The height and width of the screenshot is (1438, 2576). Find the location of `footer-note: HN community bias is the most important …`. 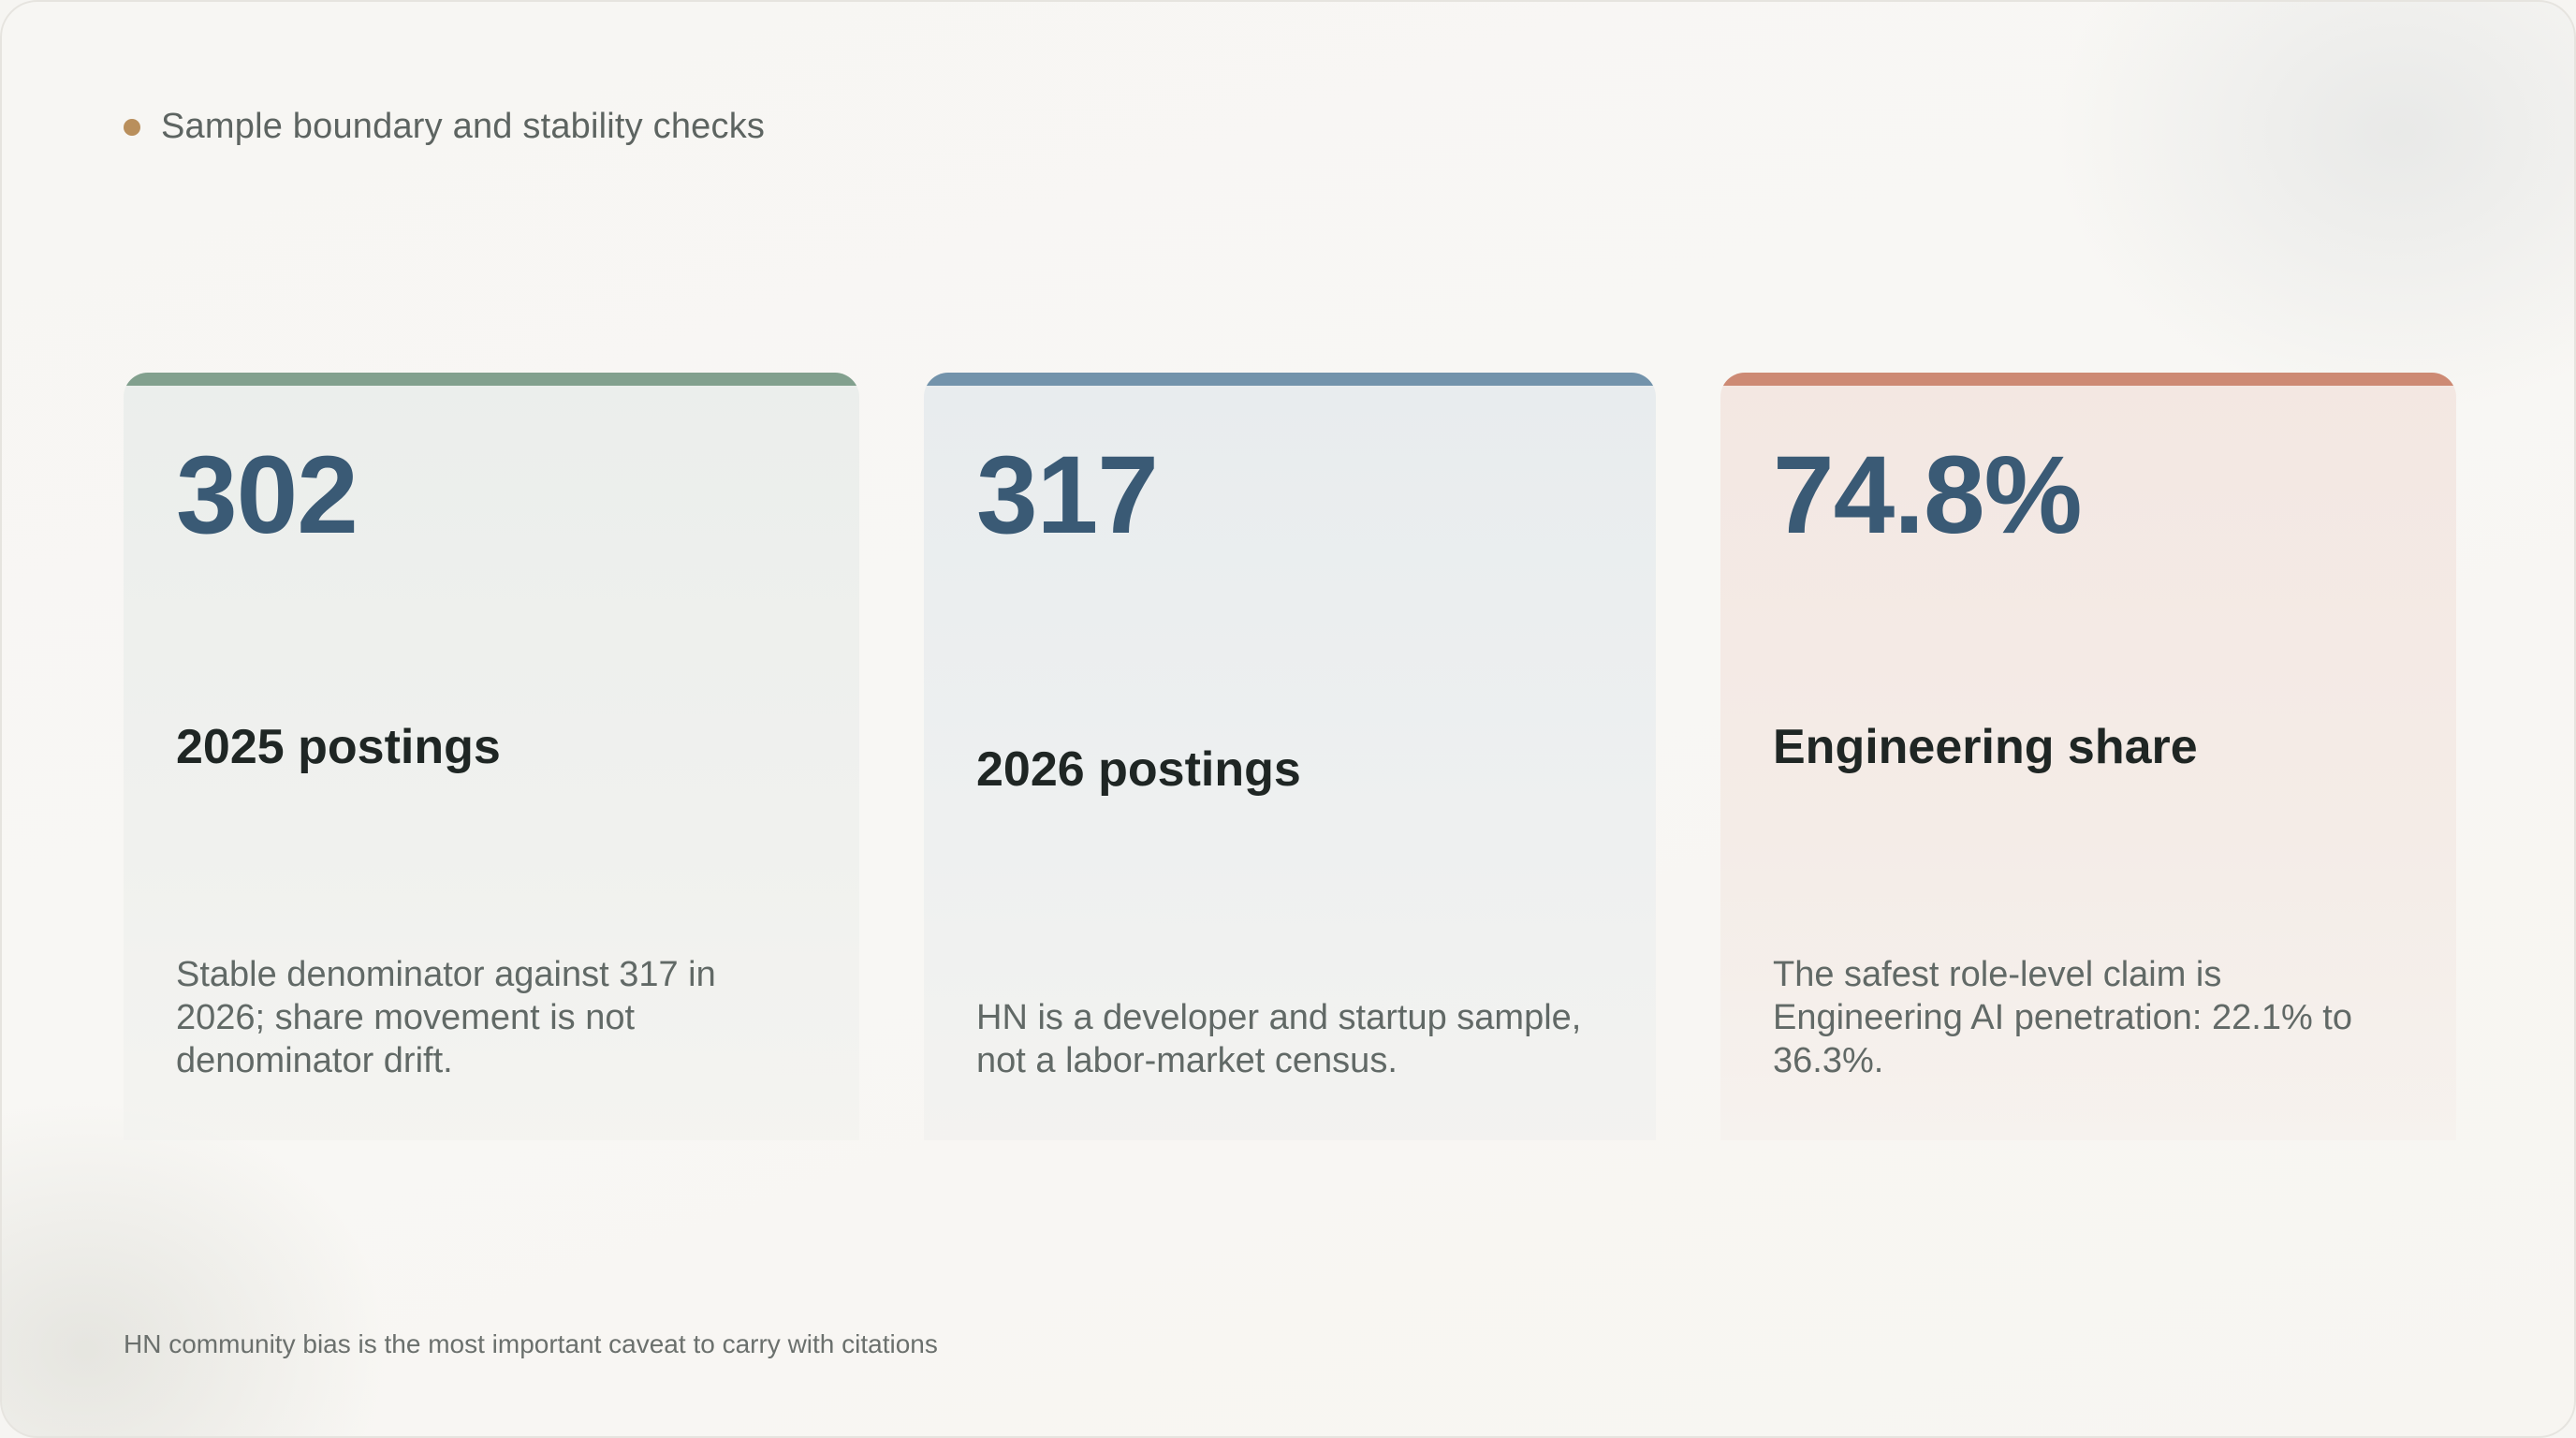

footer-note: HN community bias is the most important … is located at coordinates (531, 1343).